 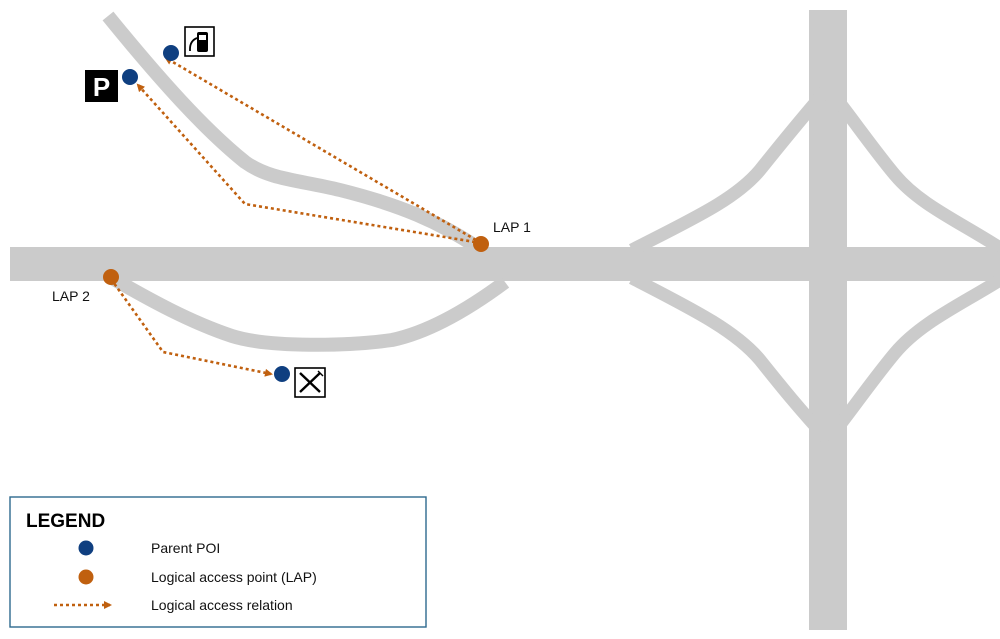 I want to click on parking-icon: P, so click(x=101, y=86).